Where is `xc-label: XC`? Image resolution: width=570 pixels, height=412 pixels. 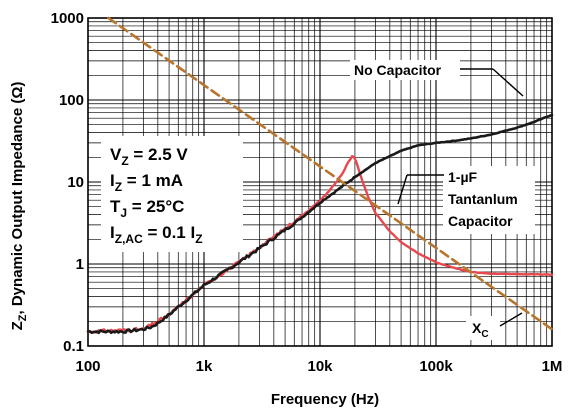
xc-label: XC is located at coordinates (480, 330).